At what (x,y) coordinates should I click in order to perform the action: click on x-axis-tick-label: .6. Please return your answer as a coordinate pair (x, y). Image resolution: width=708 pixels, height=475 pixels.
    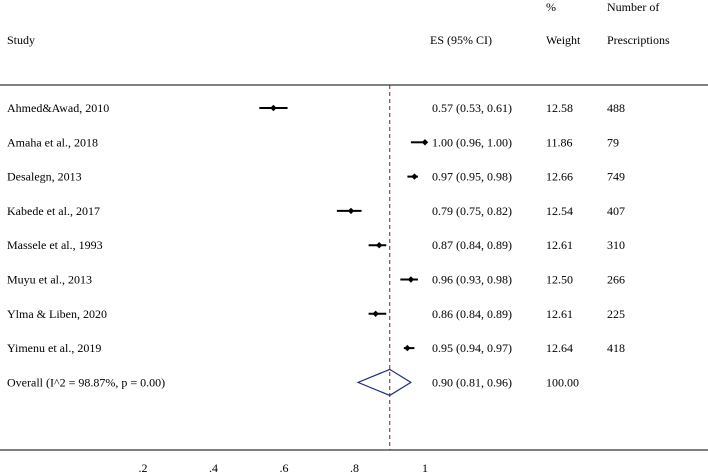
    Looking at the image, I should click on (284, 468).